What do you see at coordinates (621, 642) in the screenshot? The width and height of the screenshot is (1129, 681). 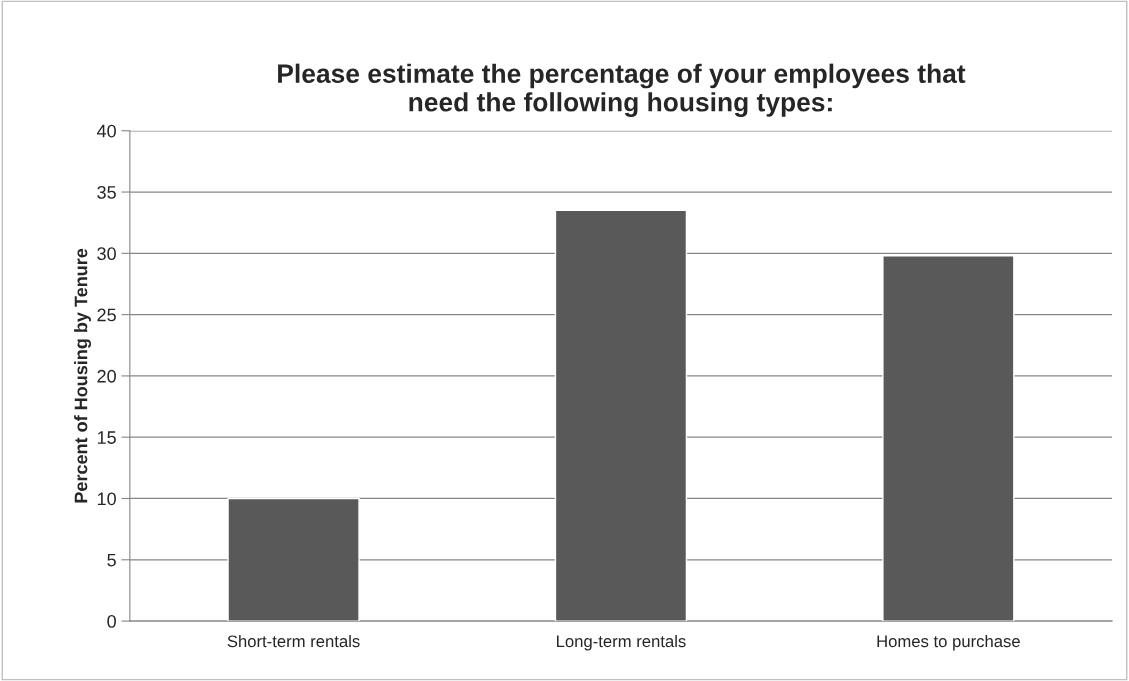 I see `x-tick-label: Long-term rentals` at bounding box center [621, 642].